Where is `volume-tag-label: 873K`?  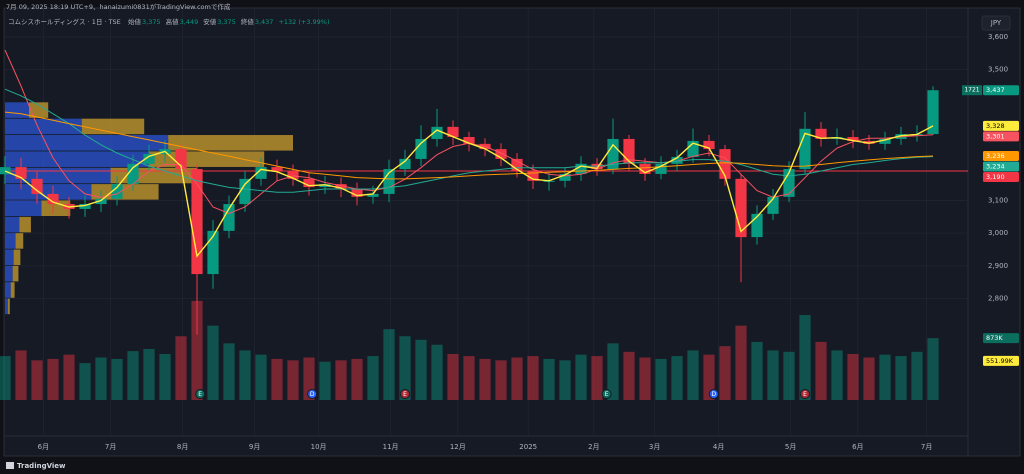 volume-tag-label: 873K is located at coordinates (994, 338).